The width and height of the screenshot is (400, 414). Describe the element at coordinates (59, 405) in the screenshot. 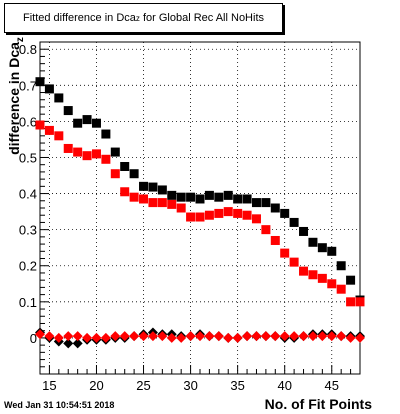

I see `timestamp: Wed Jan 31 10:54:51 2018` at that location.